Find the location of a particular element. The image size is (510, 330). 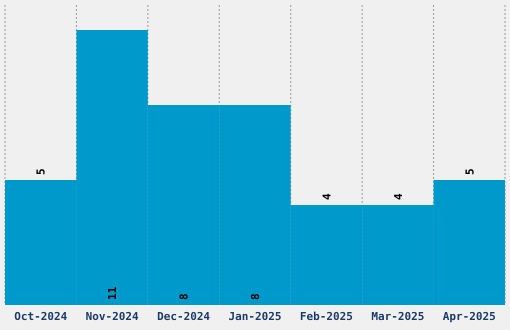

x-tick-label: Apr-2025 is located at coordinates (469, 316).